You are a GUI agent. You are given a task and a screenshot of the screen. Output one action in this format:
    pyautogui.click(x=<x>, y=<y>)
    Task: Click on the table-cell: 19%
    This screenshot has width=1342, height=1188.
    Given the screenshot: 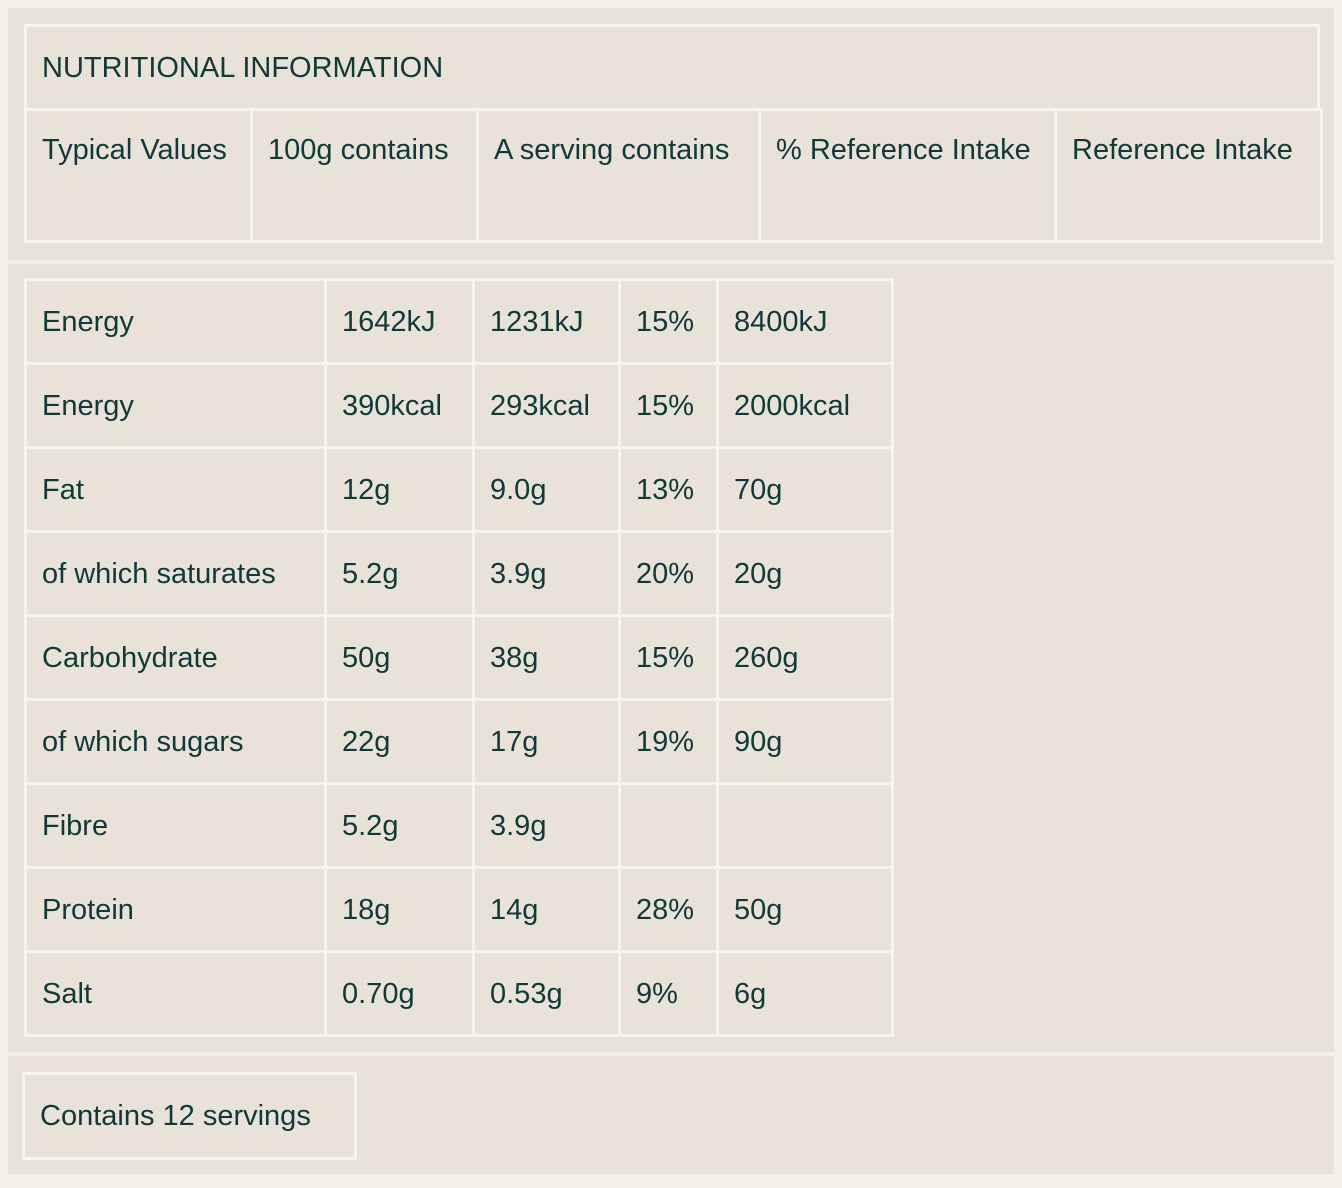 What is the action you would take?
    pyautogui.click(x=668, y=741)
    